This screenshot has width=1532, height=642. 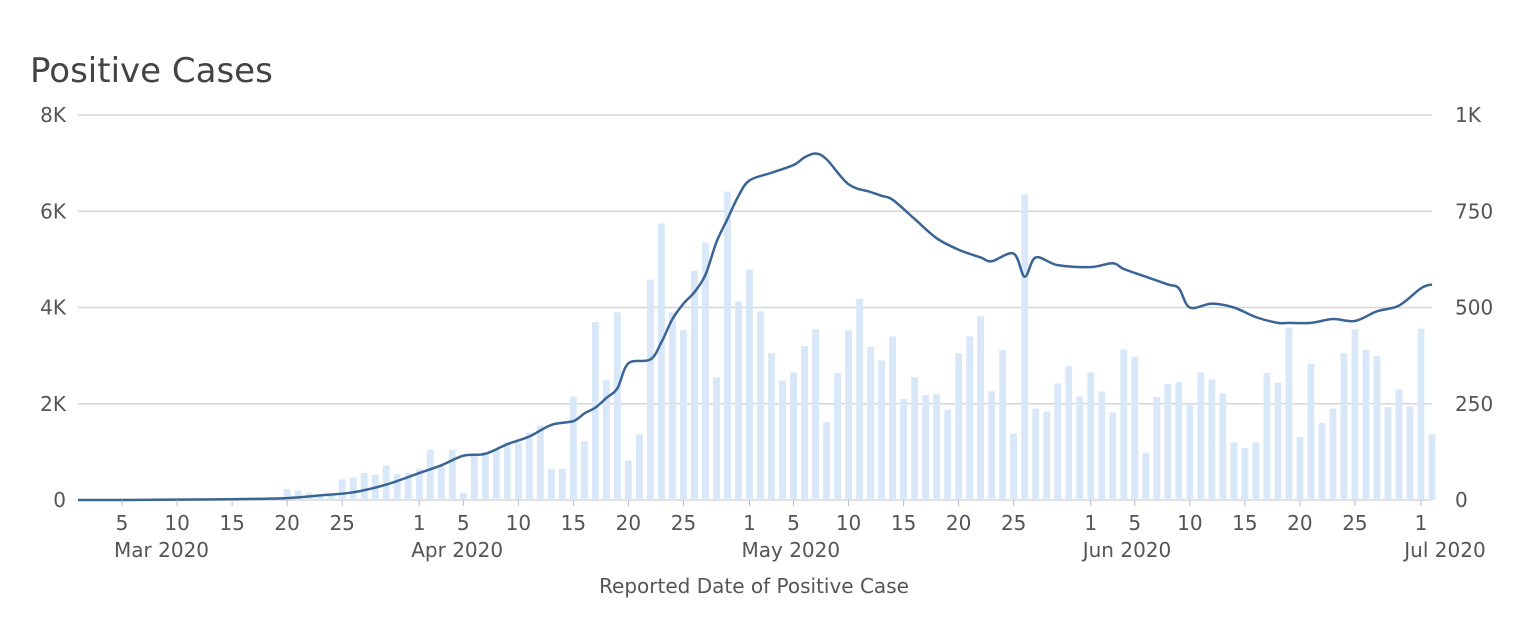 What do you see at coordinates (1468, 115) in the screenshot?
I see `right-axis-tick-label: 1K` at bounding box center [1468, 115].